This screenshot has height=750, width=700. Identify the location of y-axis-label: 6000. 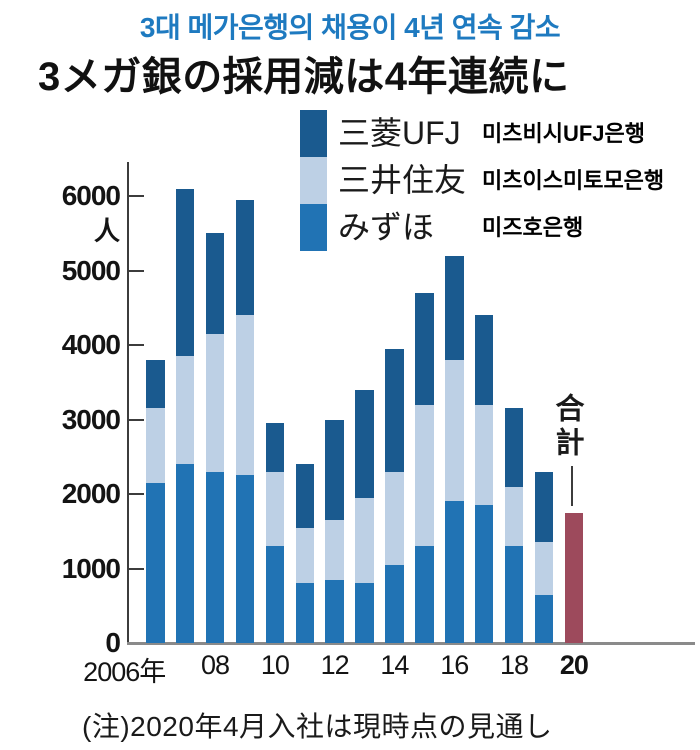
(91, 195).